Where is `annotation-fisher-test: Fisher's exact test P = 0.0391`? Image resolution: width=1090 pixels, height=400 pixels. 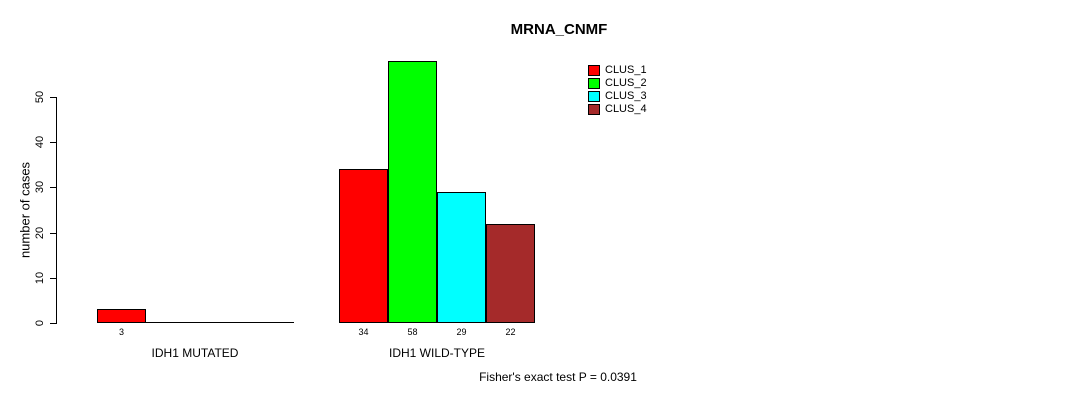 annotation-fisher-test: Fisher's exact test P = 0.0391 is located at coordinates (558, 377).